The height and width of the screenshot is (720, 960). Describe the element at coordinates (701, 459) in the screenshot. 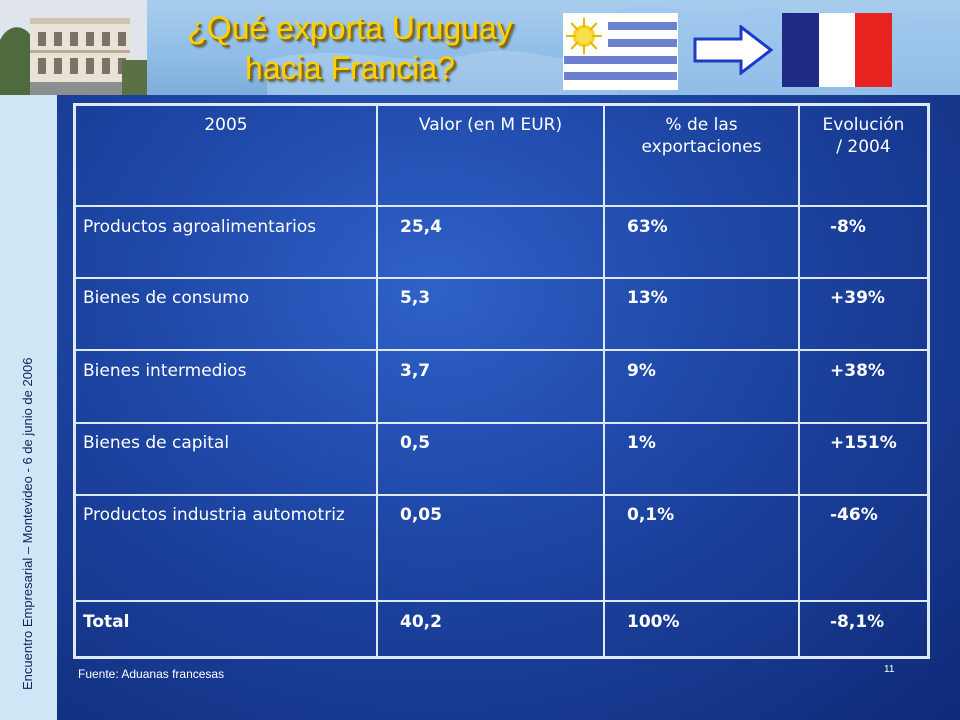

I see `row-share: 1%` at that location.